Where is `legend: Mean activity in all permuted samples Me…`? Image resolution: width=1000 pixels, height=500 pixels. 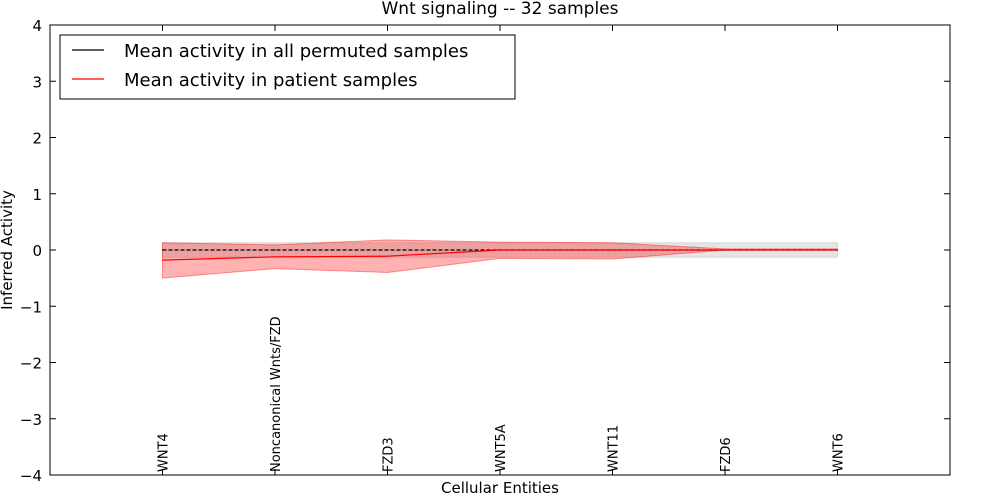 legend: Mean activity in all permuted samples Me… is located at coordinates (287, 67).